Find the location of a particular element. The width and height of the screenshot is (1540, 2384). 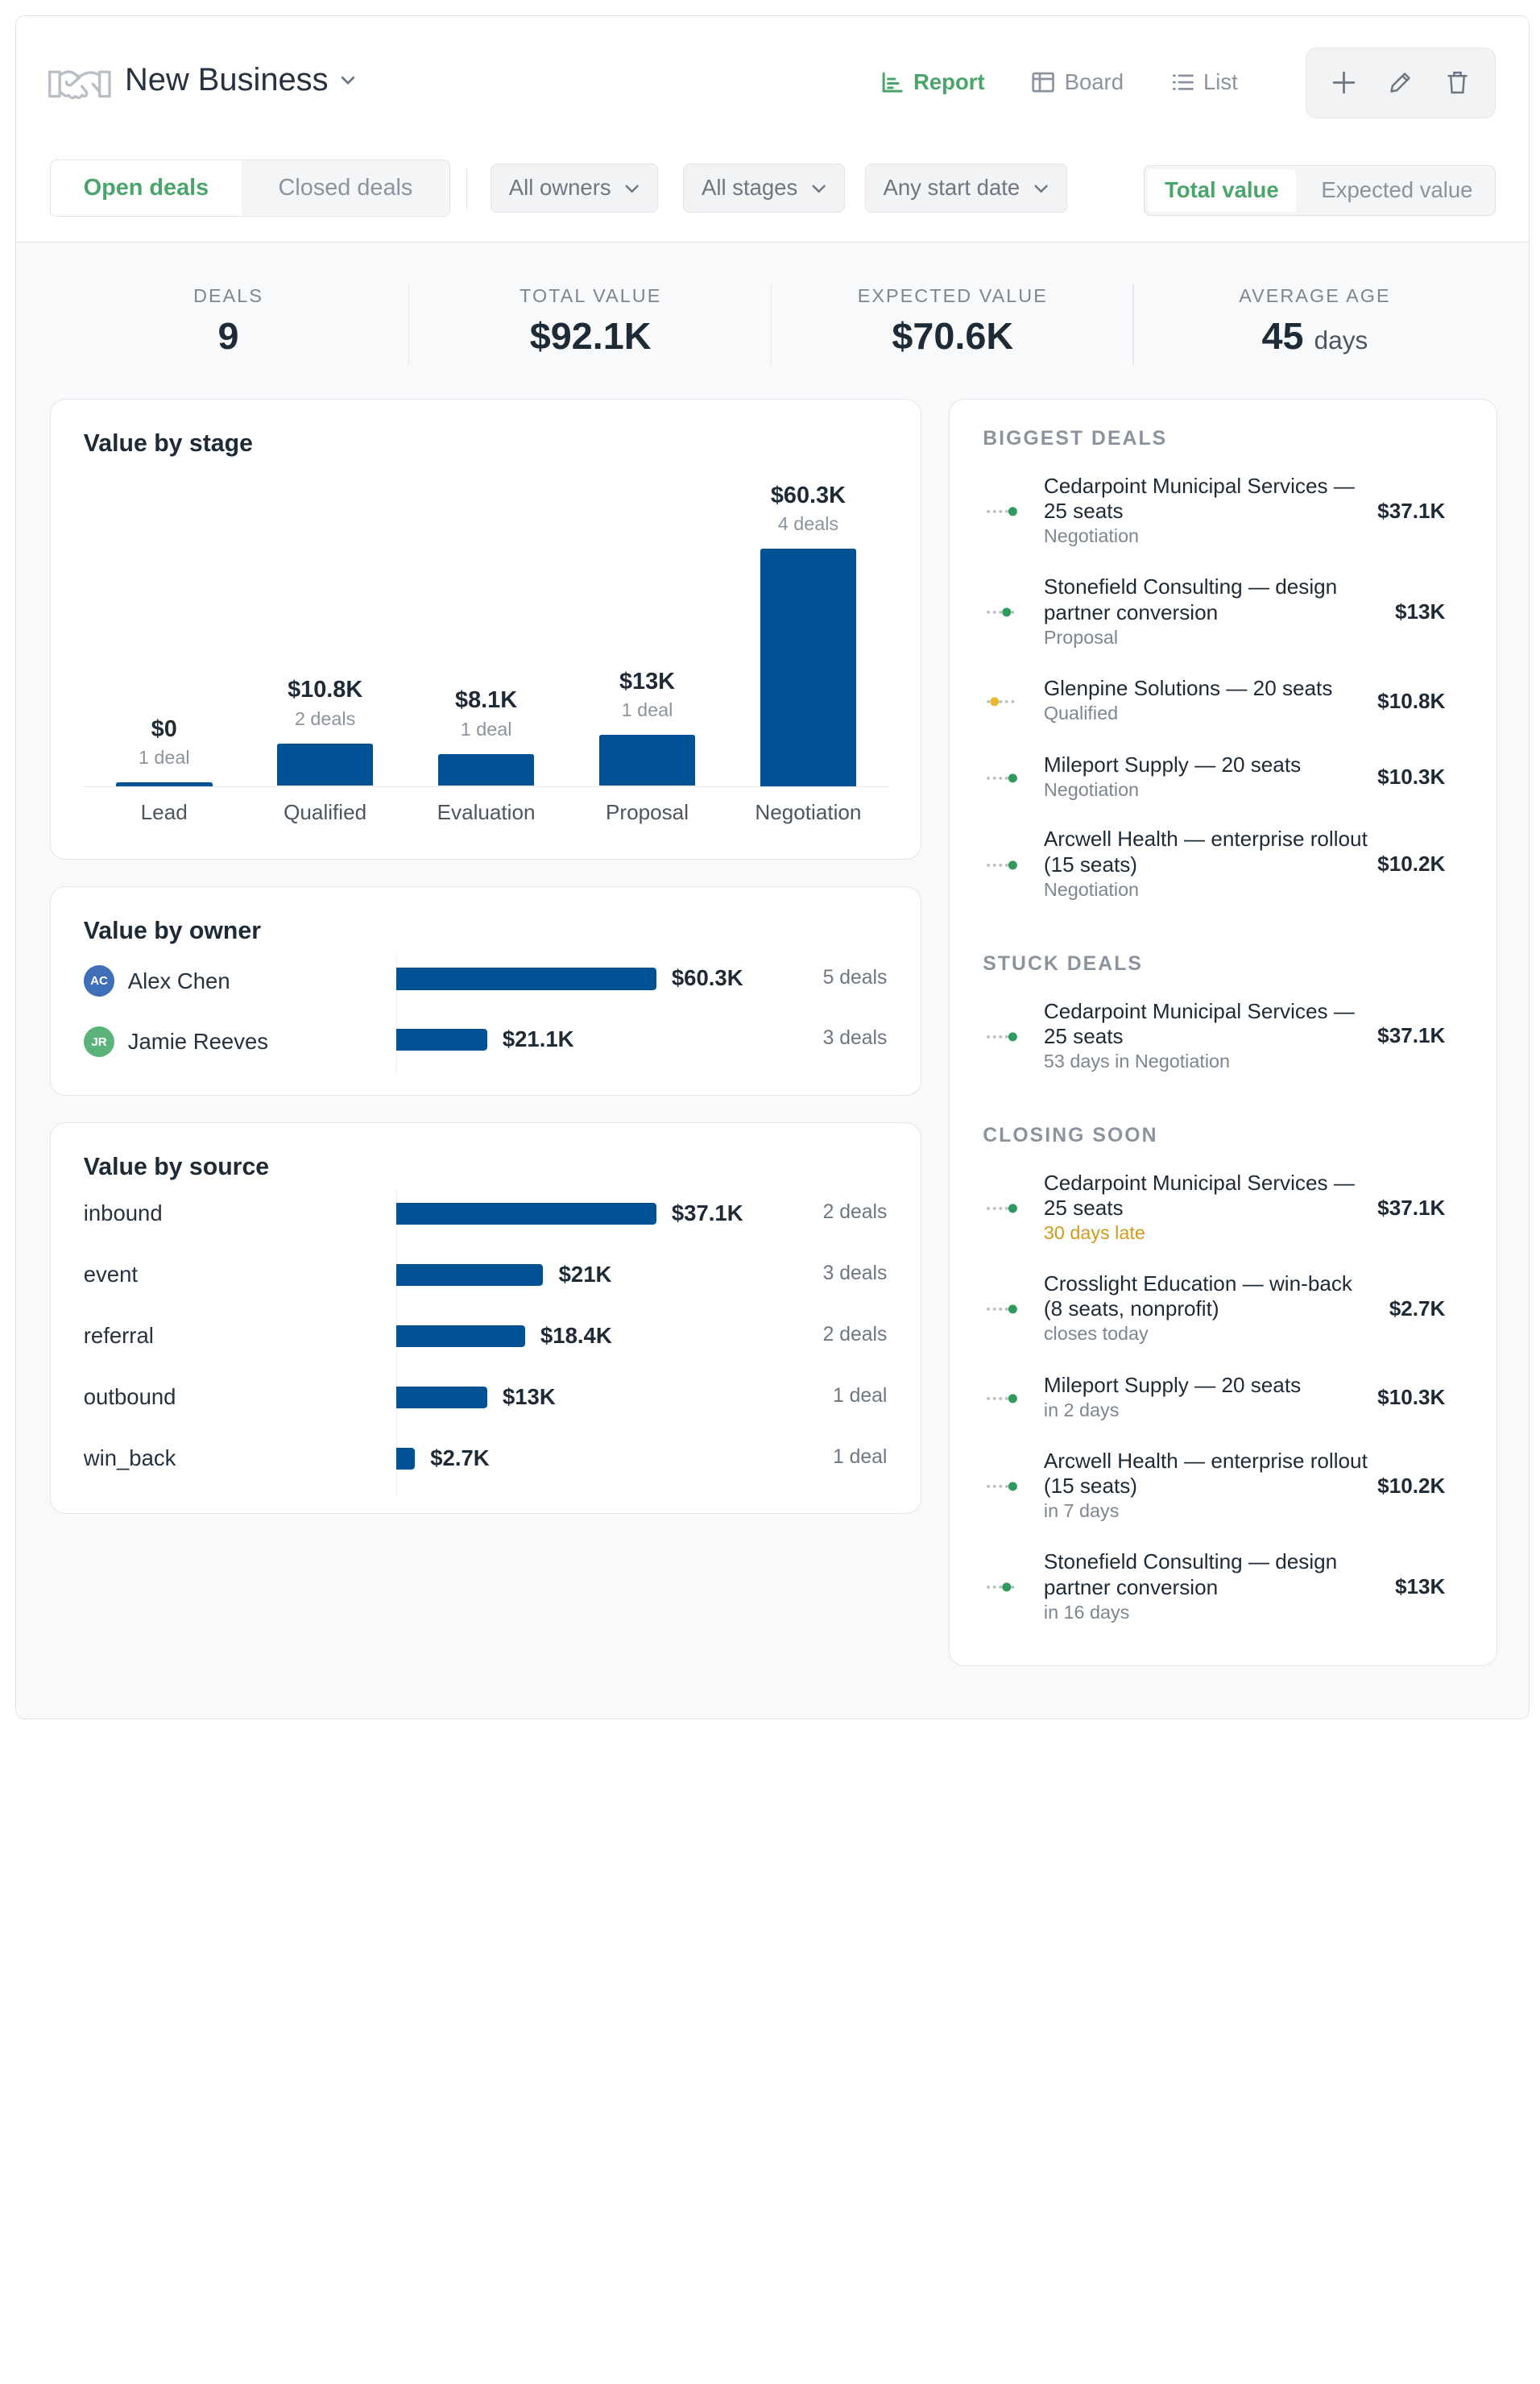

value-mode-toggle: Total value Expected value is located at coordinates (1320, 190).